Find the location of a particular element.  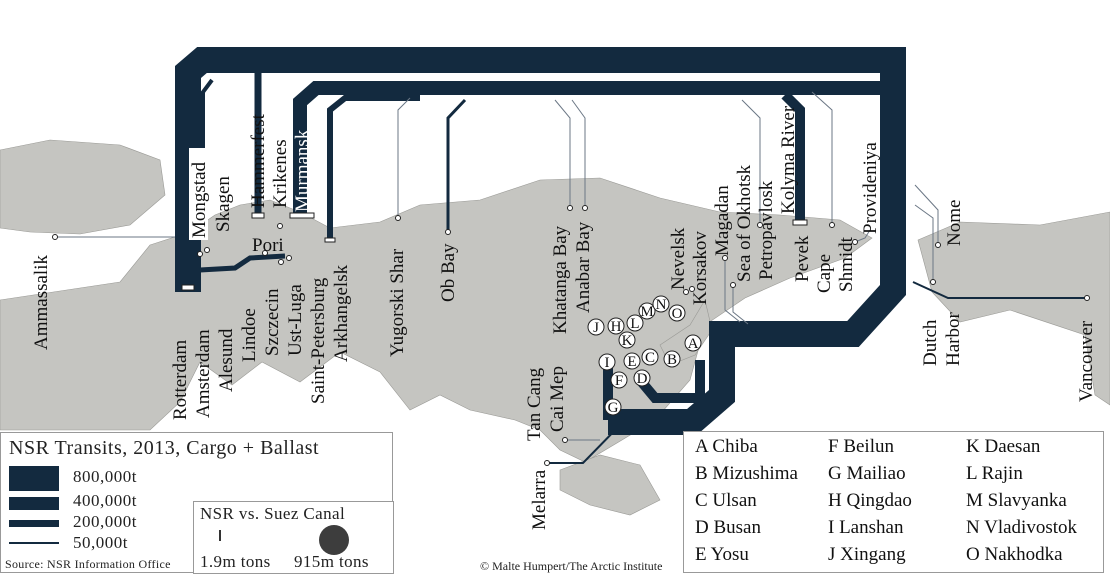

arkhangelsk-flow is located at coordinates (373, 167).